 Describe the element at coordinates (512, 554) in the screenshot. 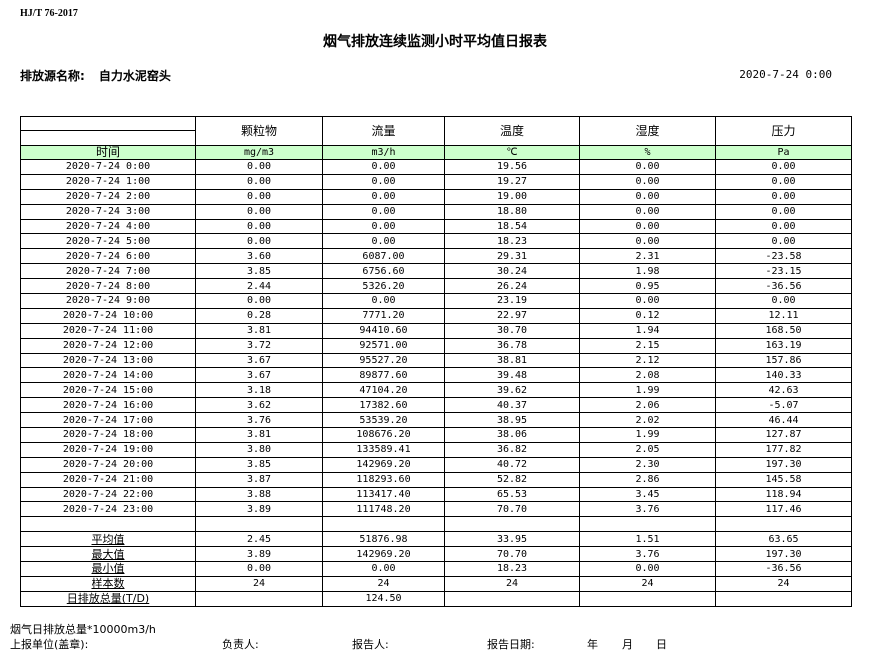

I see `stat-value: 70.70` at that location.